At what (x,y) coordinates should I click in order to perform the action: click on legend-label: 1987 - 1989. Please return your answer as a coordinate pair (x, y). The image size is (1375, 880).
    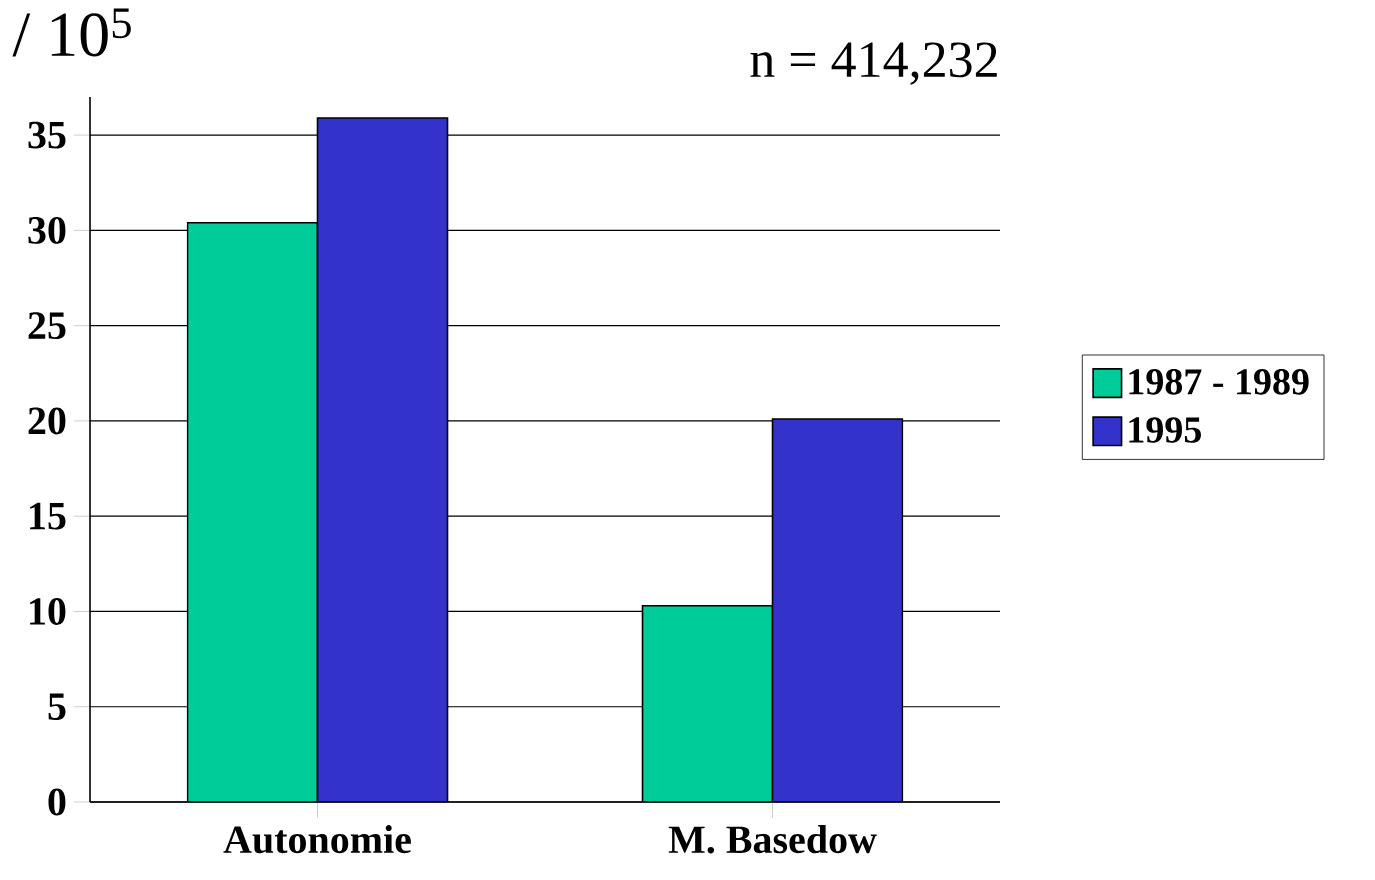
    Looking at the image, I should click on (1219, 382).